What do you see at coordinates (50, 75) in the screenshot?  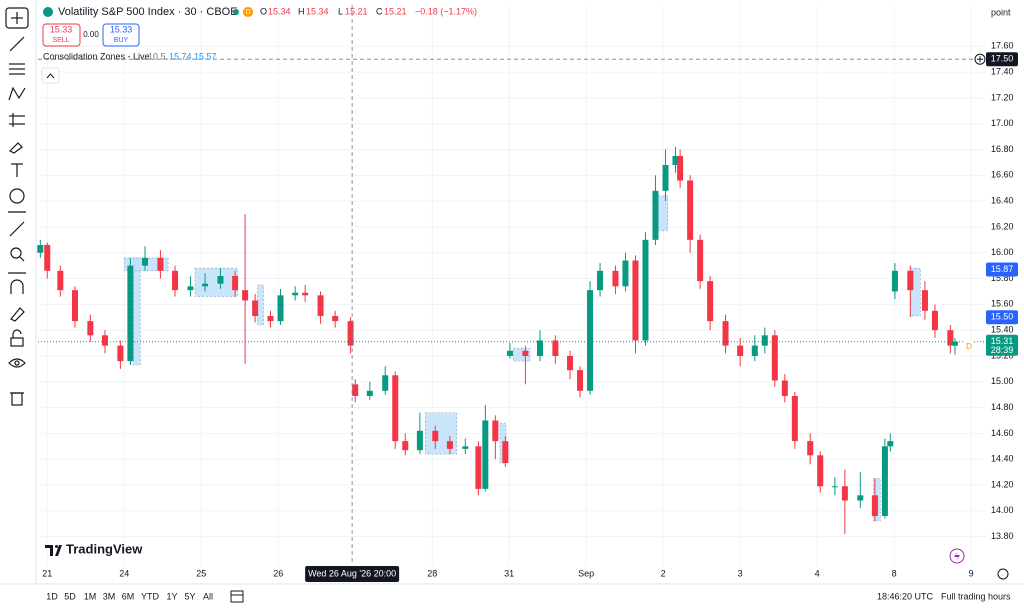 I see `collapse-legend` at bounding box center [50, 75].